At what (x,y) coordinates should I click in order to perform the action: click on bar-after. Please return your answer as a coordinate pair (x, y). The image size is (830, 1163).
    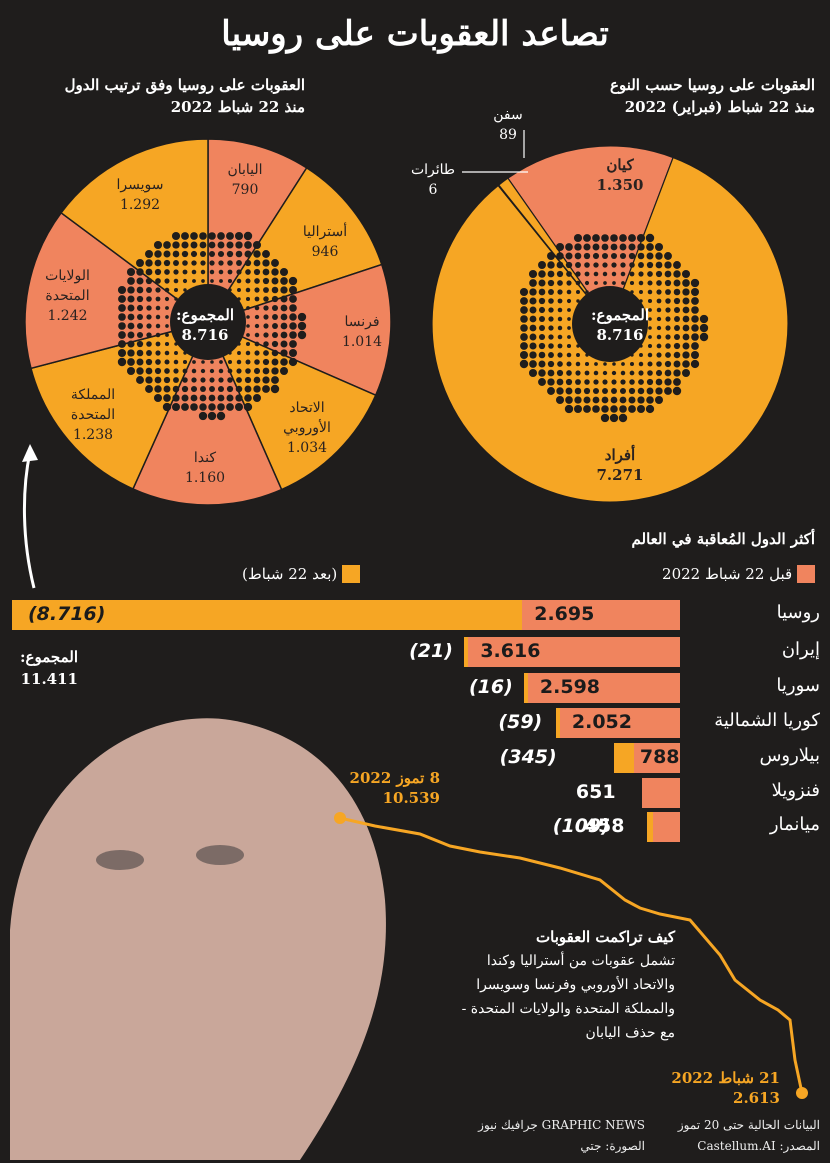
    Looking at the image, I should click on (466, 652).